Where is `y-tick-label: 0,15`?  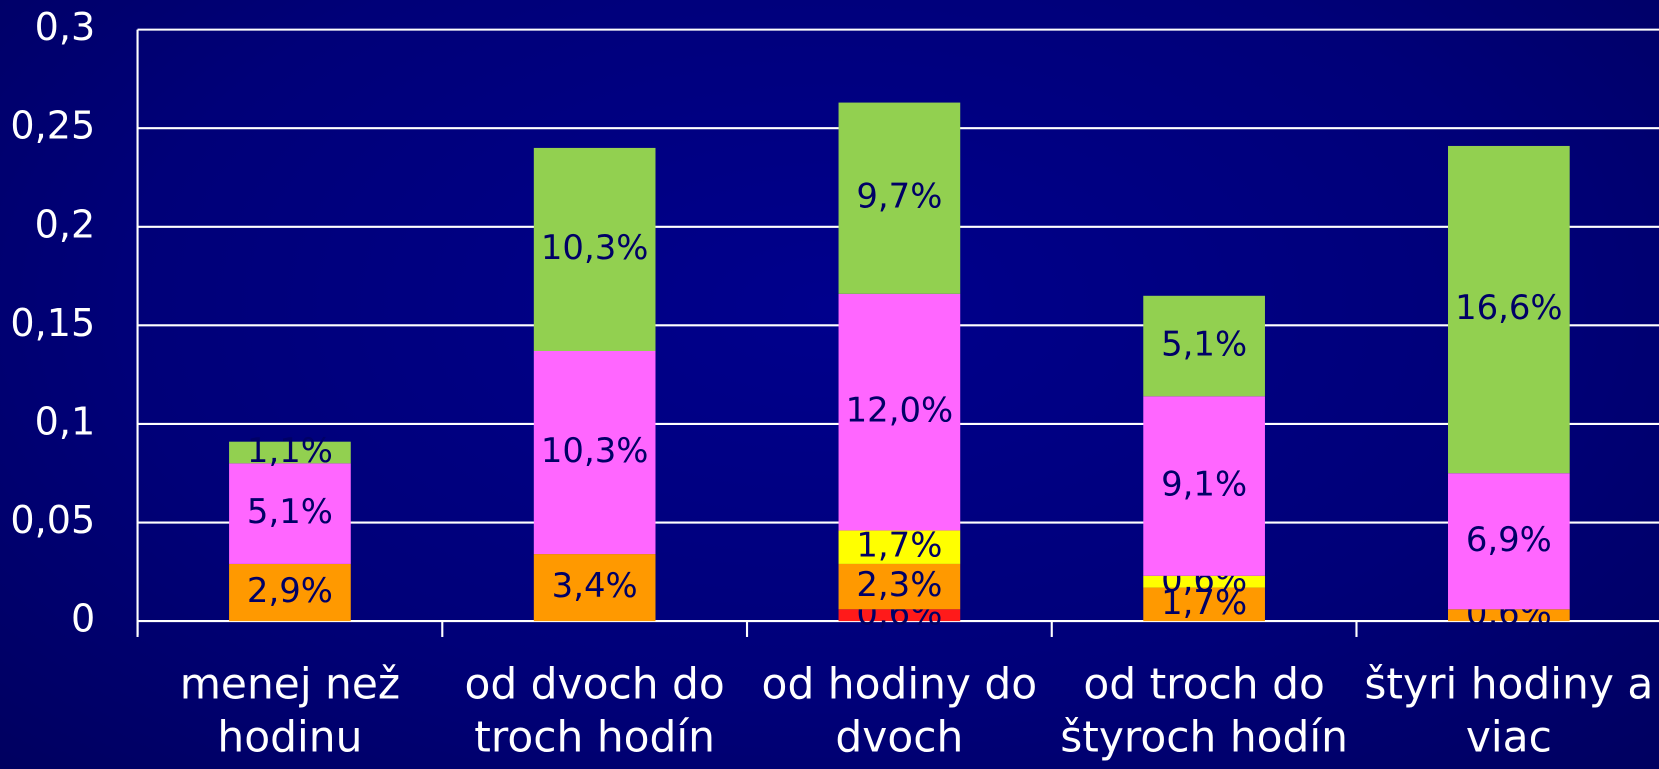 y-tick-label: 0,15 is located at coordinates (52, 323).